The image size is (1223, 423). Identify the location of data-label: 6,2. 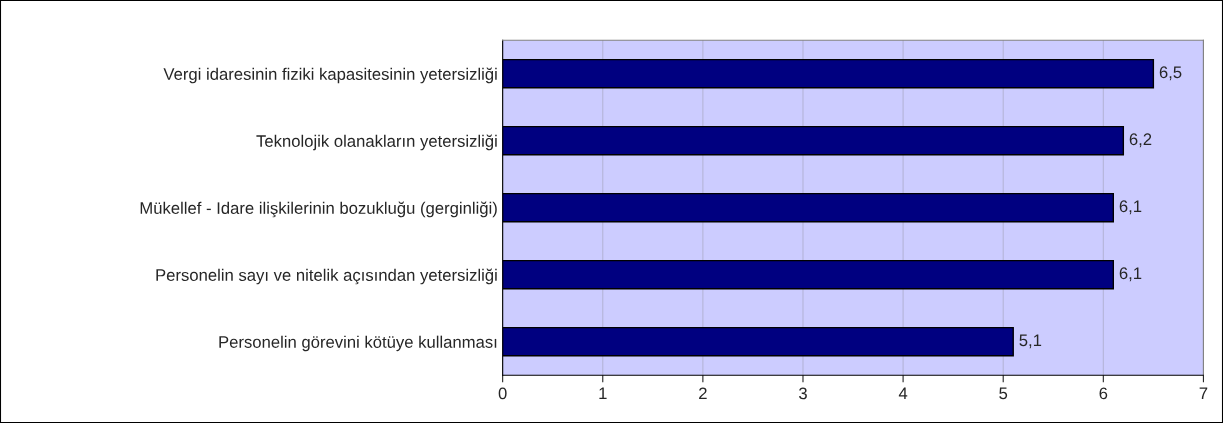
(1140, 140).